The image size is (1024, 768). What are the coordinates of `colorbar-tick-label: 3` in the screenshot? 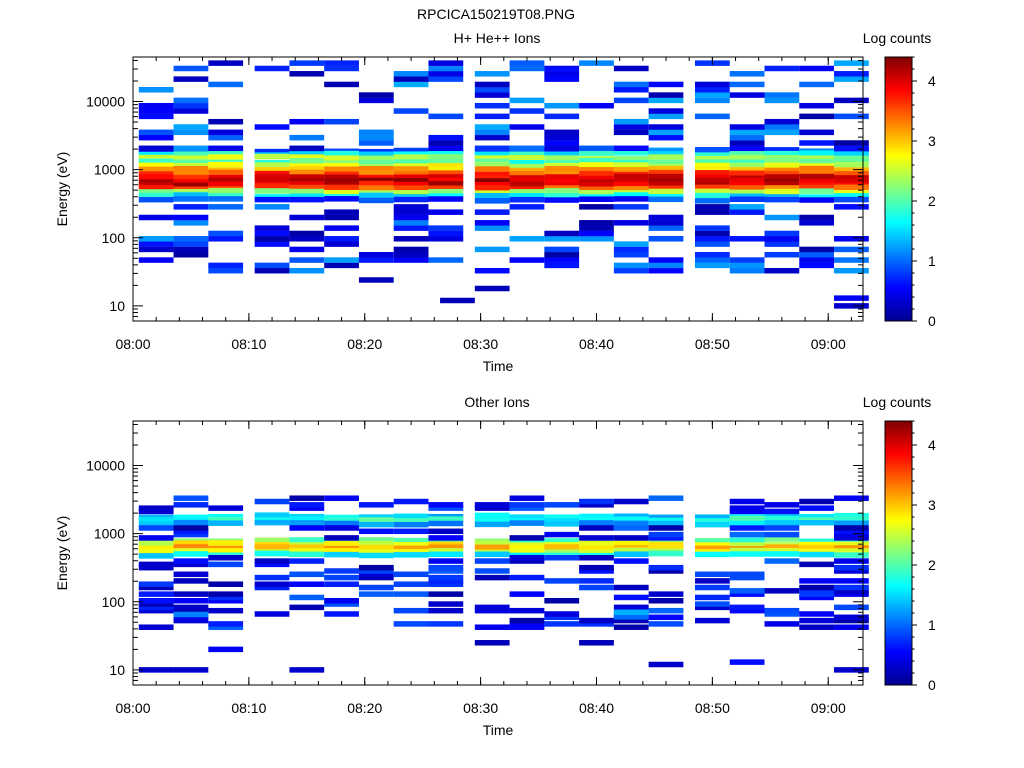 It's located at (932, 505).